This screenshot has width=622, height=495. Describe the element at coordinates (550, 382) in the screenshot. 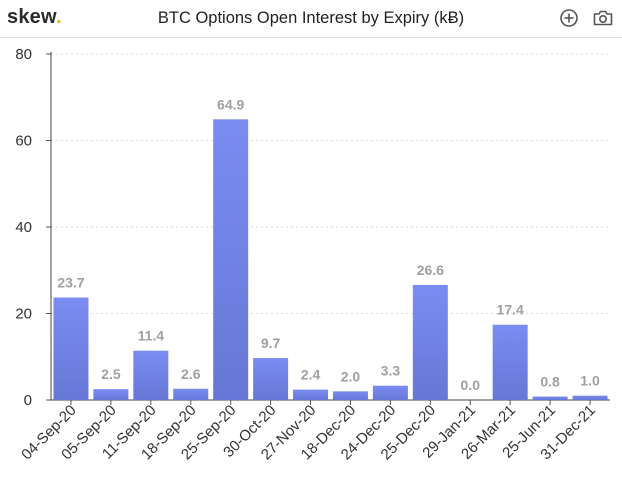

I see `data-label: 0.8` at that location.